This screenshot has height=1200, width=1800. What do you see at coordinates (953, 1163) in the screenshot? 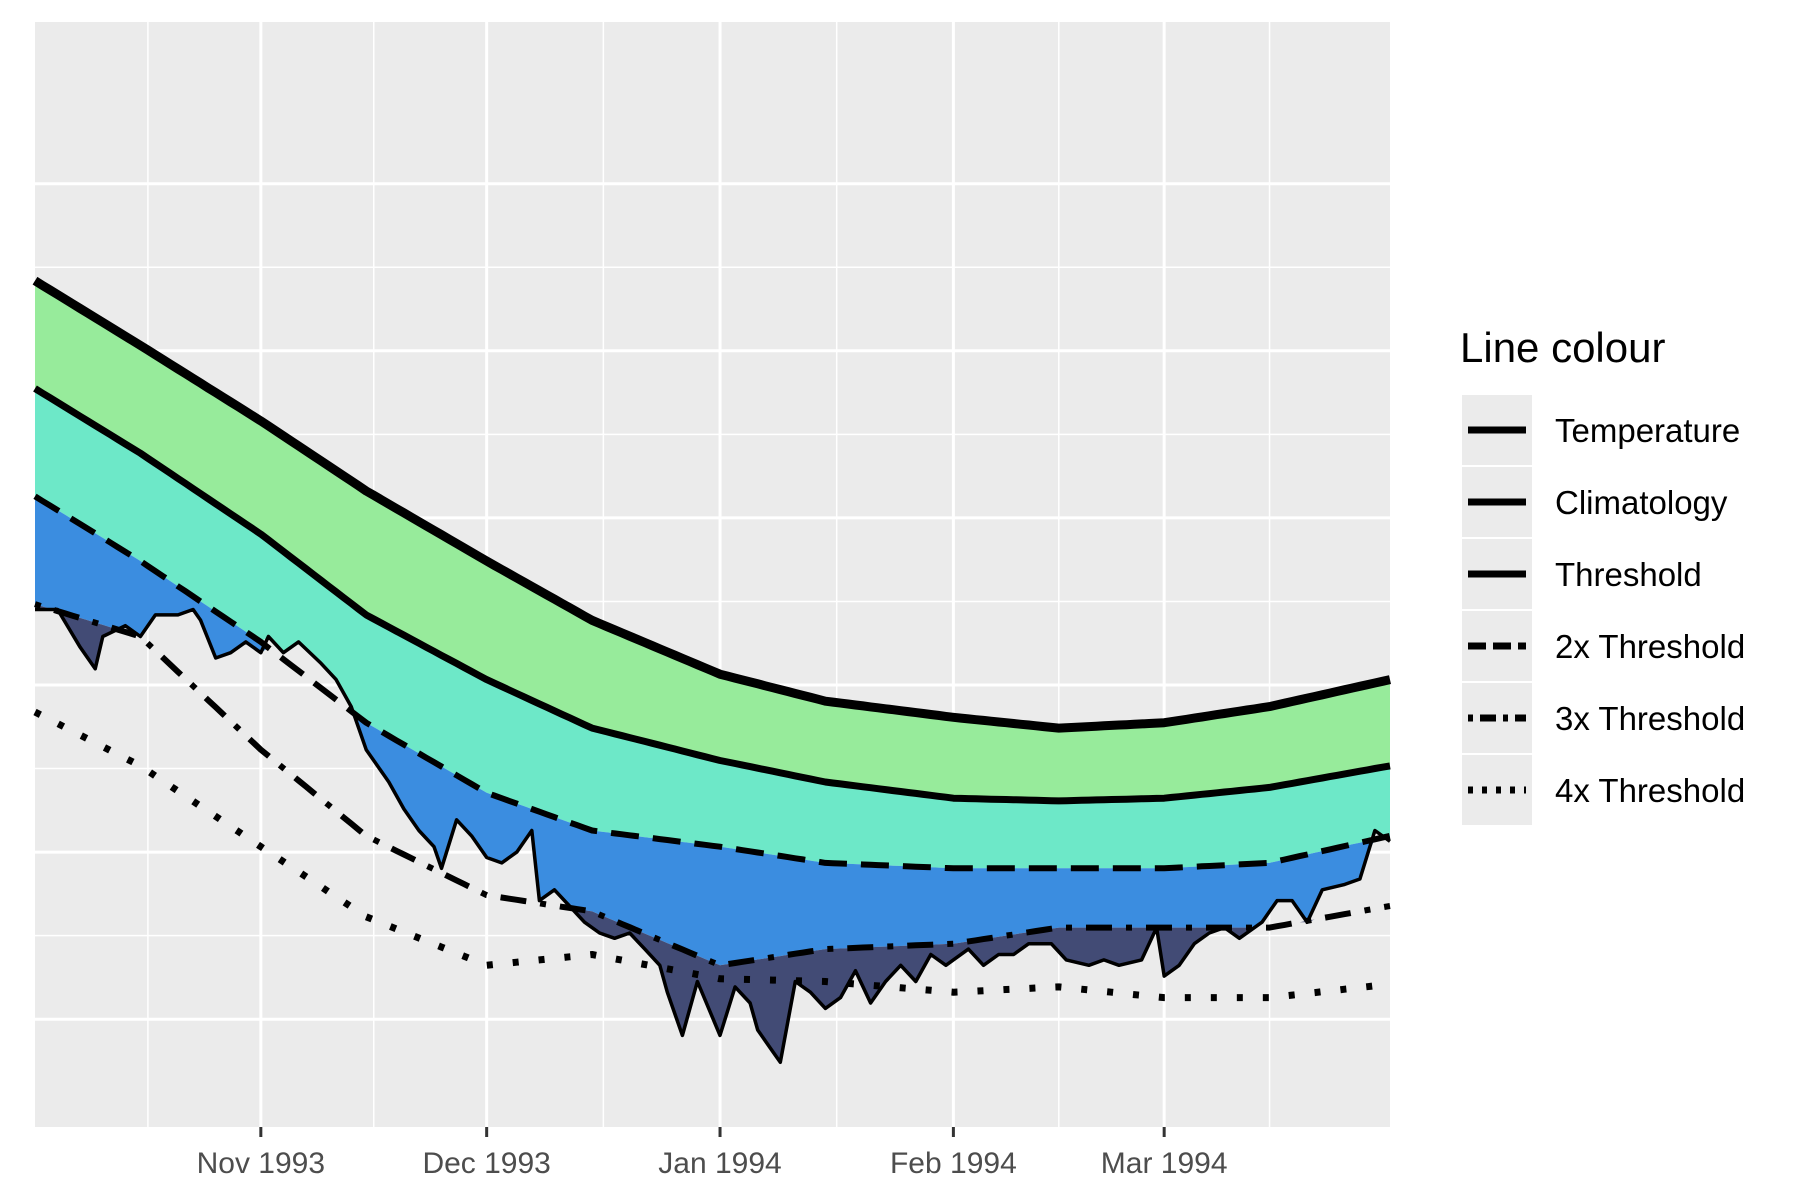
I see `x-tick-label: Feb 1994` at bounding box center [953, 1163].